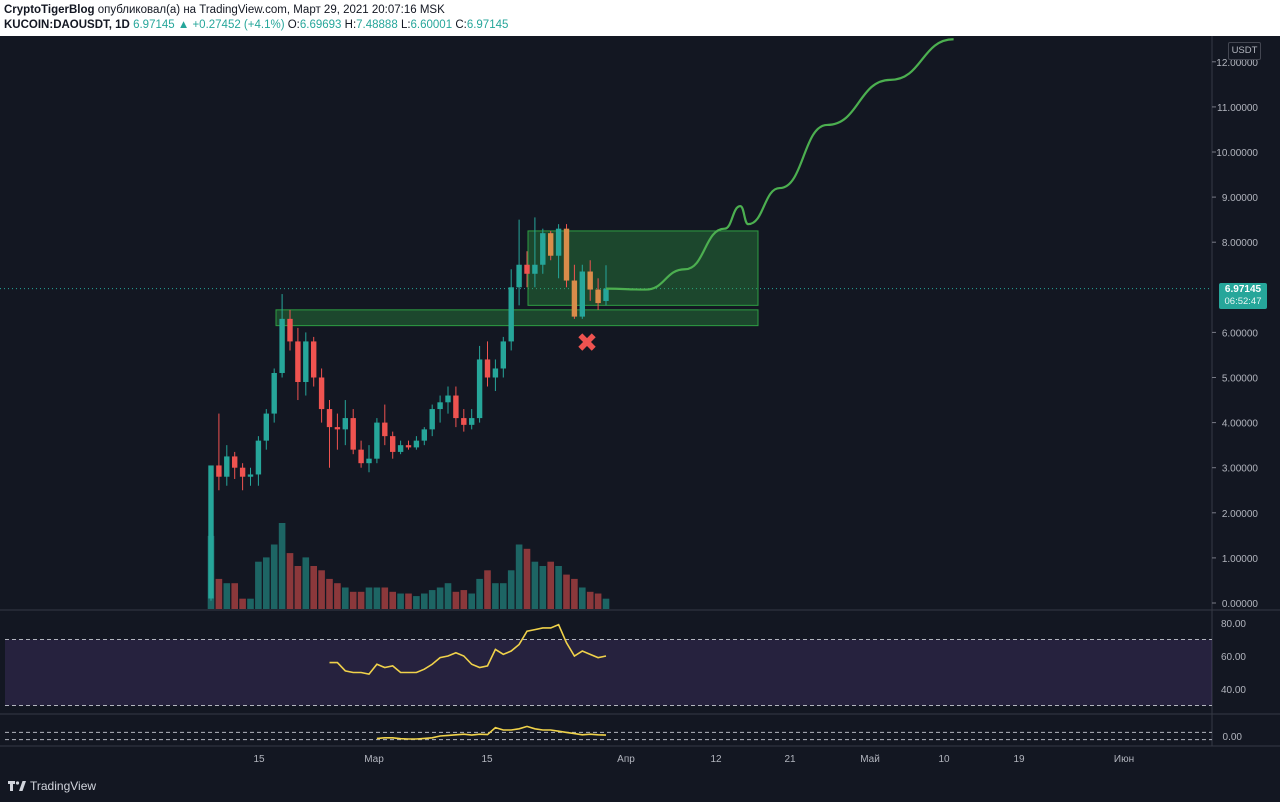 This screenshot has height=802, width=1280. I want to click on author-name: CryptoTigerBlog, so click(49, 10).